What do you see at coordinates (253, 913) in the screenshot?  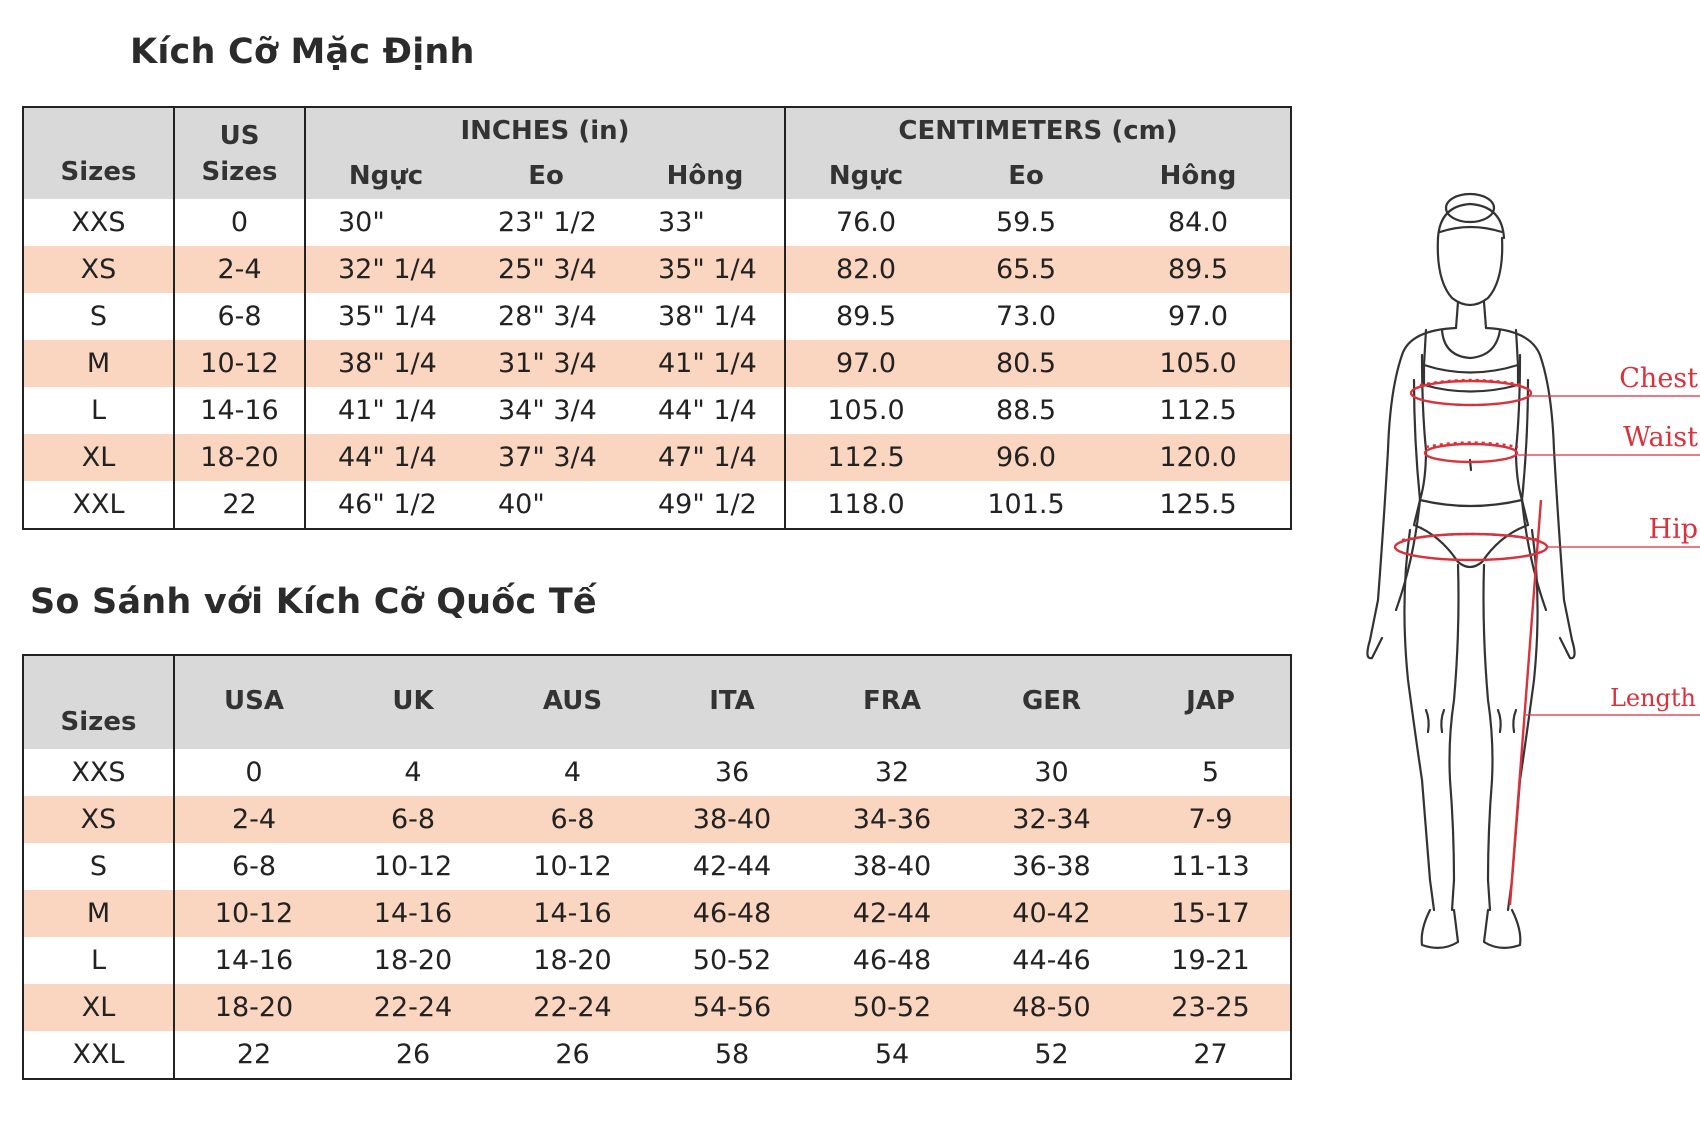 I see `cell-usa: 10-12` at bounding box center [253, 913].